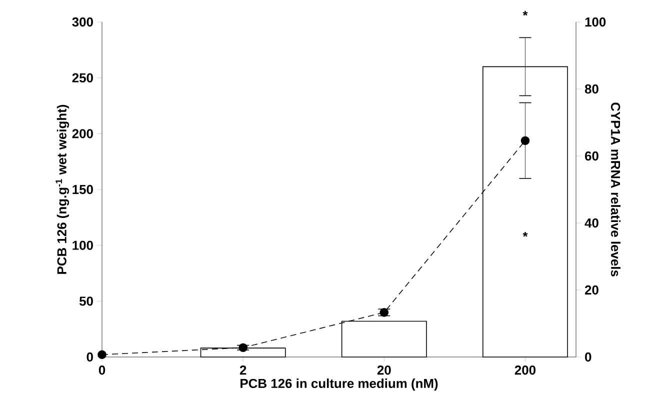 The image size is (652, 413). What do you see at coordinates (63, 189) in the screenshot?
I see `y-axis-title: PCB 126 (ng.g$^{-1}$ wet weight)` at bounding box center [63, 189].